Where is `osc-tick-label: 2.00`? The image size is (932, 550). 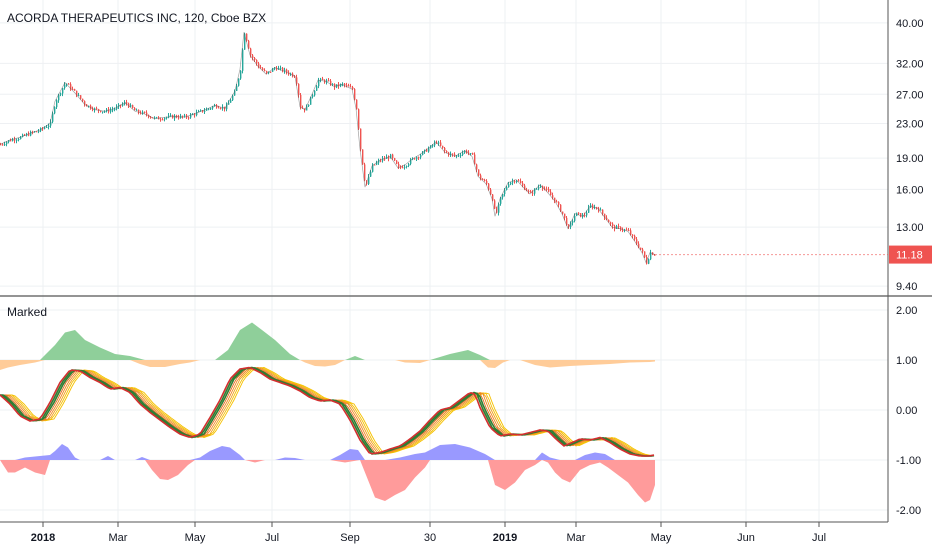
osc-tick-label: 2.00 is located at coordinates (906, 311).